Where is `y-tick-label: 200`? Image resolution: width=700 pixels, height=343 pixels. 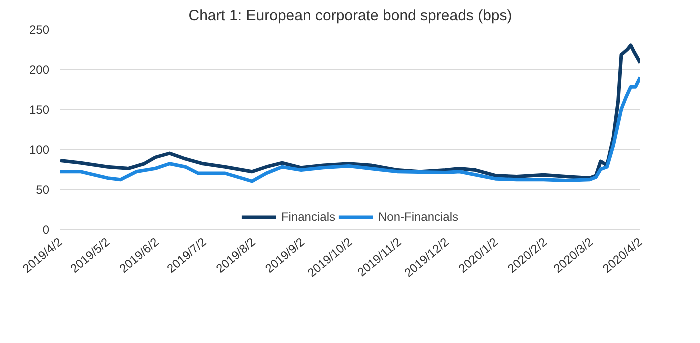 y-tick-label: 200 is located at coordinates (39, 70).